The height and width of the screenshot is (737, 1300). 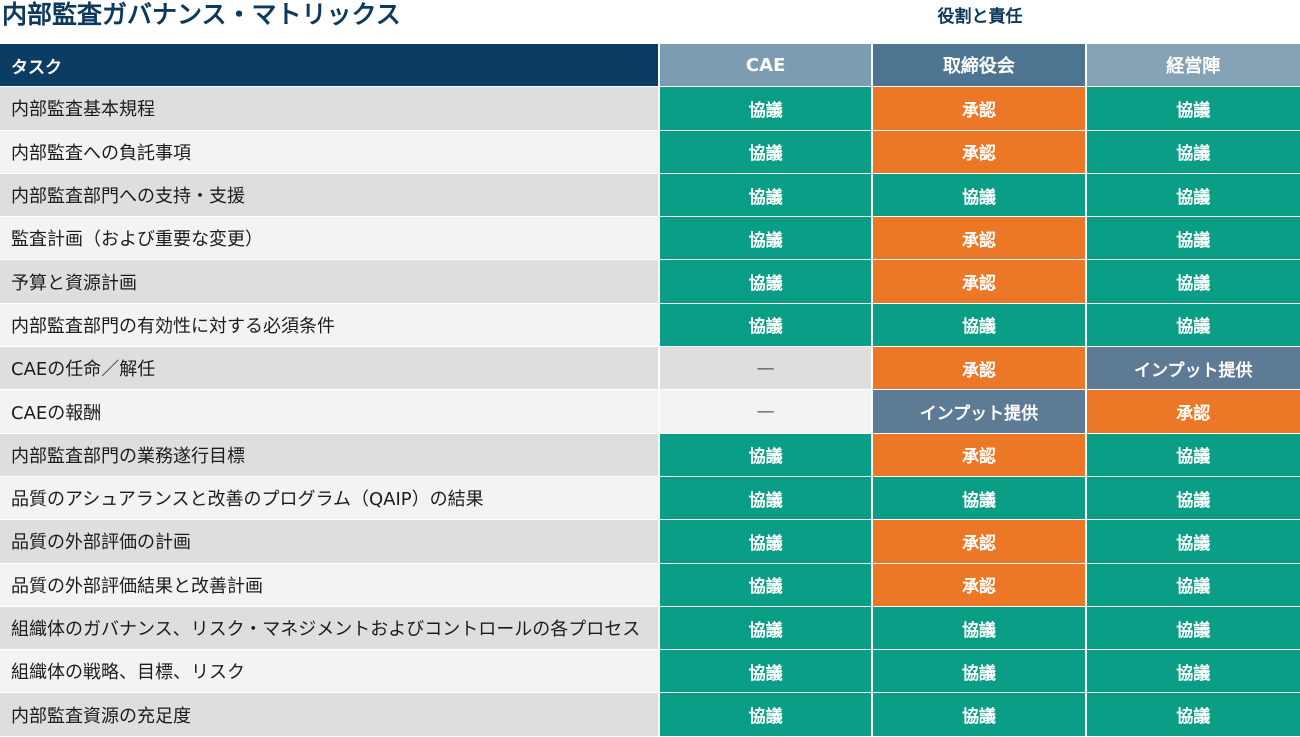 I want to click on task-cell: 内部監査資源の充足度, so click(x=330, y=715).